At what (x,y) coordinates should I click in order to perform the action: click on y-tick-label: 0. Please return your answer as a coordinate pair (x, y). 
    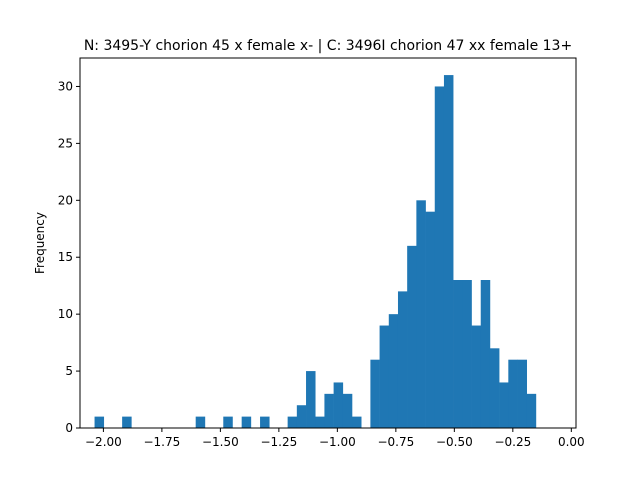
    Looking at the image, I should click on (69, 428).